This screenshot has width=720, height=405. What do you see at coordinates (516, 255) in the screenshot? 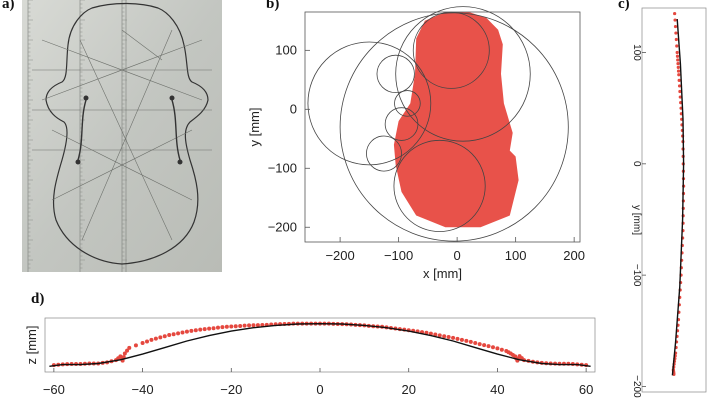
I see `b-xtick: 100` at bounding box center [516, 255].